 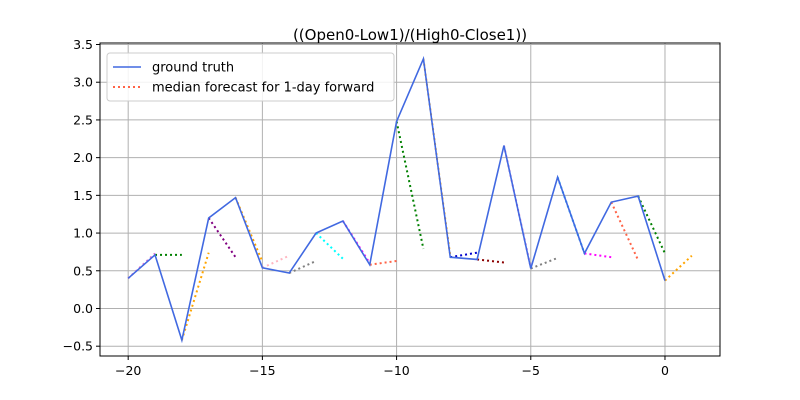 I want to click on x-tick-label: 0, so click(x=665, y=370).